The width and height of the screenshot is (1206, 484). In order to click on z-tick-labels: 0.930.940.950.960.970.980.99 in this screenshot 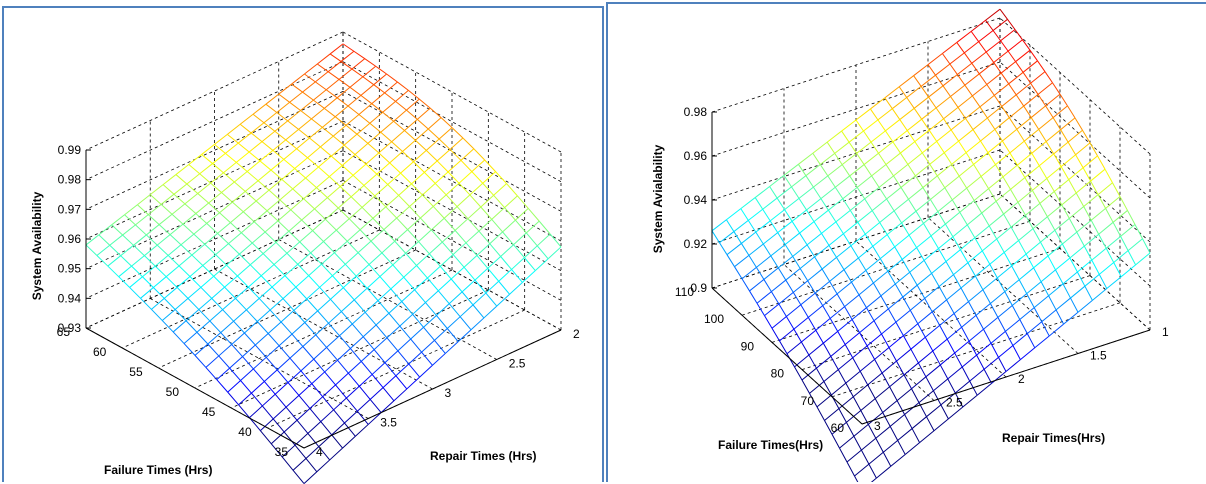, I will do `click(70, 239)`.